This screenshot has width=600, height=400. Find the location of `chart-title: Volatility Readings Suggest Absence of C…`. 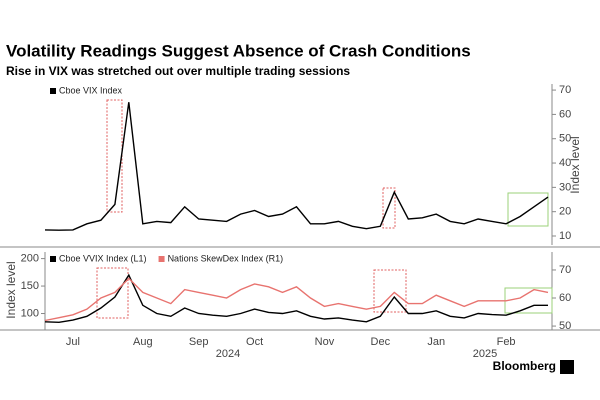

chart-title: Volatility Readings Suggest Absence of C… is located at coordinates (238, 50).